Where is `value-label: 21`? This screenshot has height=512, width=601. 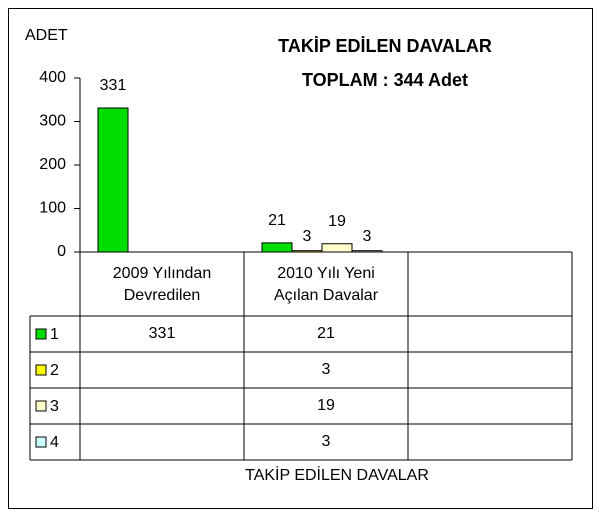
value-label: 21 is located at coordinates (277, 220).